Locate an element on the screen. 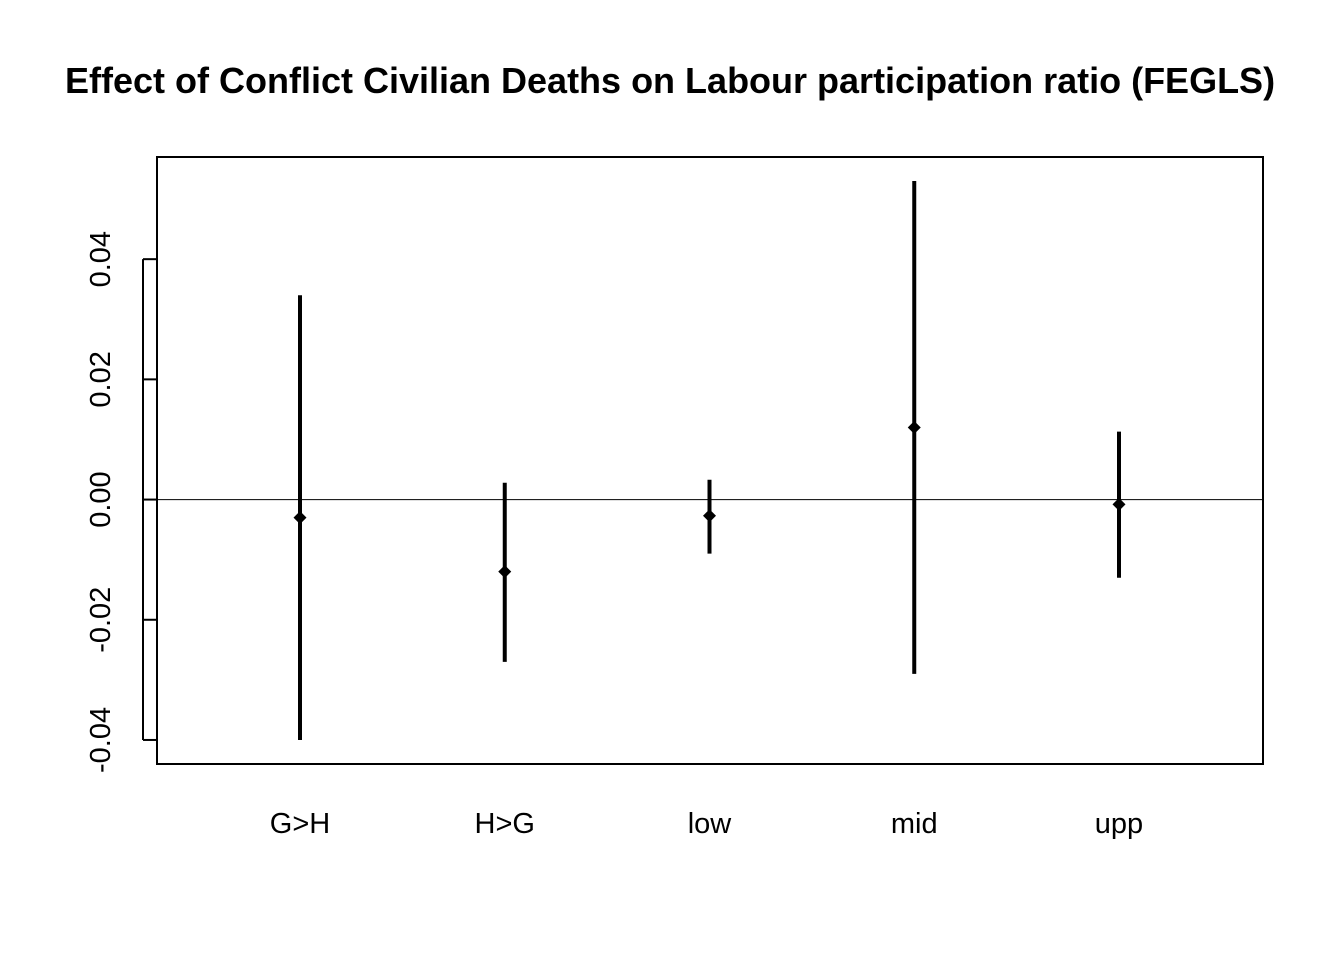 The height and width of the screenshot is (960, 1344). x-tick-label: H>G is located at coordinates (505, 824).